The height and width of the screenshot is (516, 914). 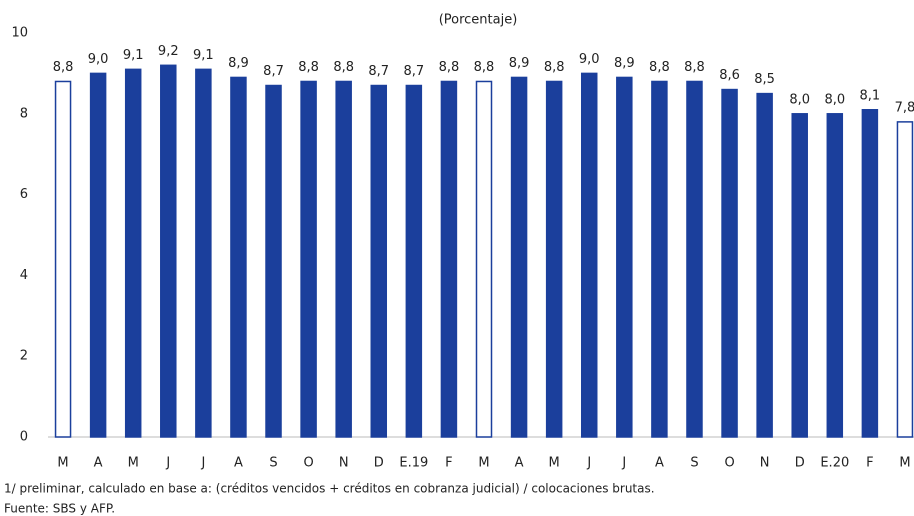 I want to click on y-tick-label: 0, so click(x=24, y=437).